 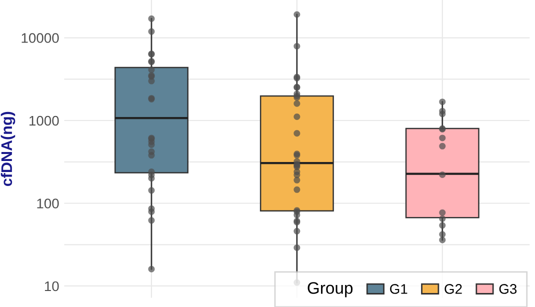 I want to click on y-tick-label: 10000, so click(x=40, y=38).